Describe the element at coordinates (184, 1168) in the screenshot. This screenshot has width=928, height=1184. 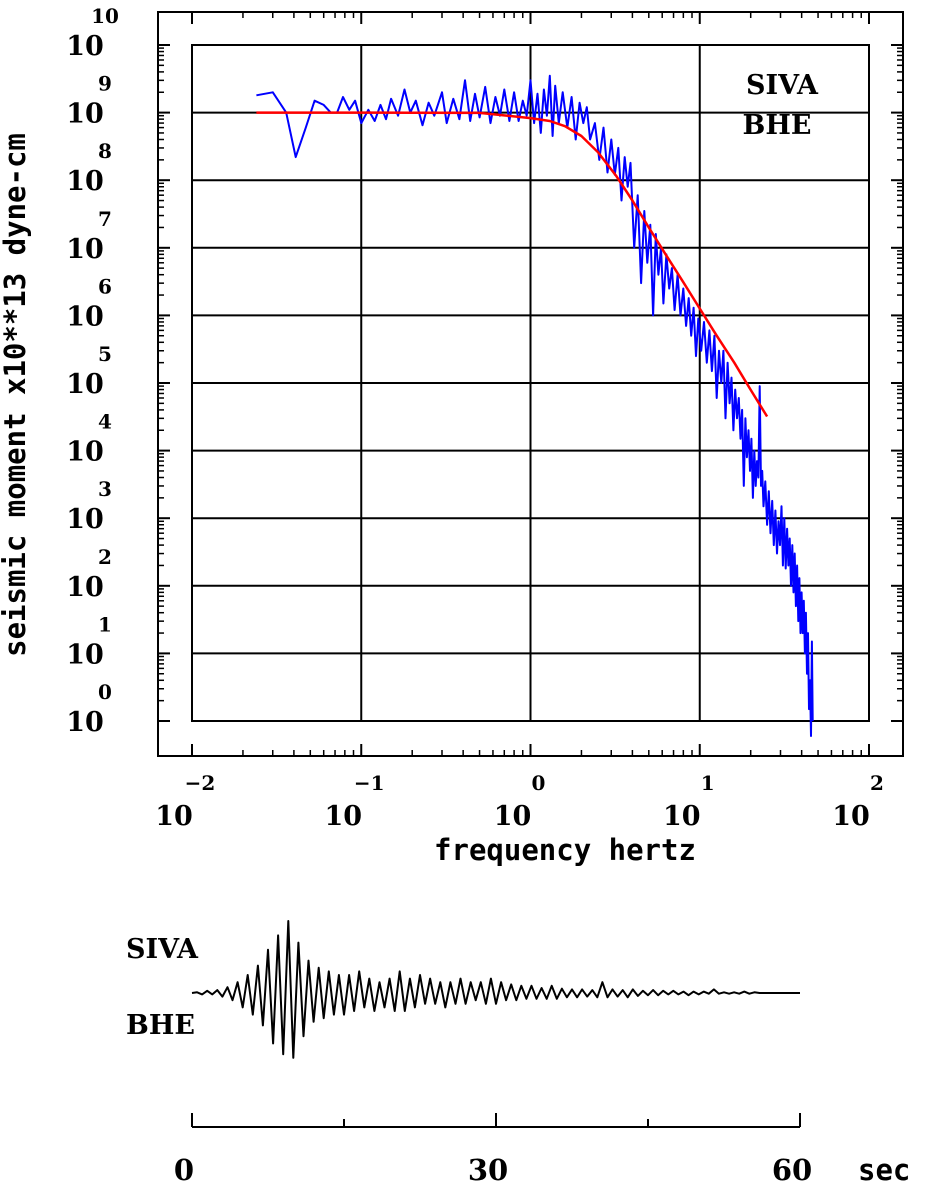
I see `time-tick-label: 0` at that location.